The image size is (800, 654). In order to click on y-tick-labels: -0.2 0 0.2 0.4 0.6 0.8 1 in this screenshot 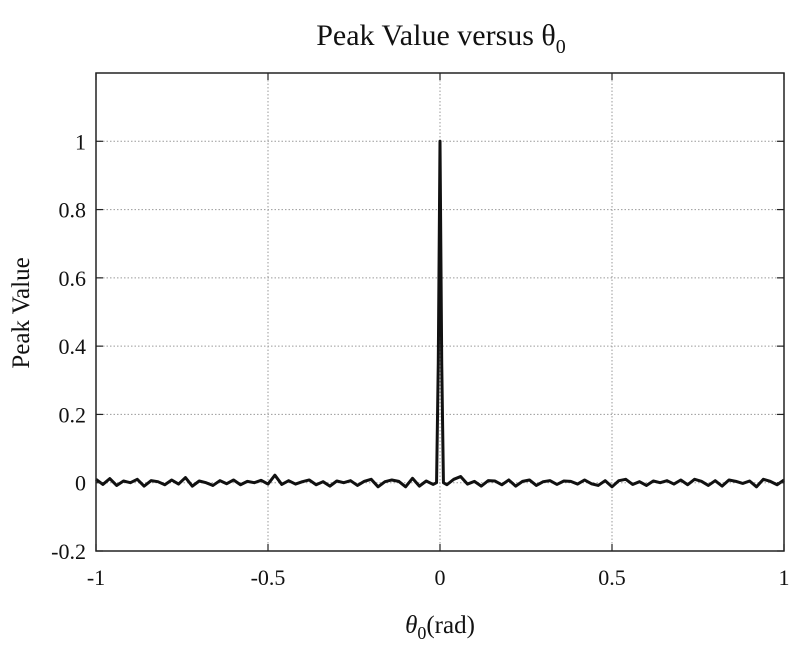, I will do `click(68, 346)`.